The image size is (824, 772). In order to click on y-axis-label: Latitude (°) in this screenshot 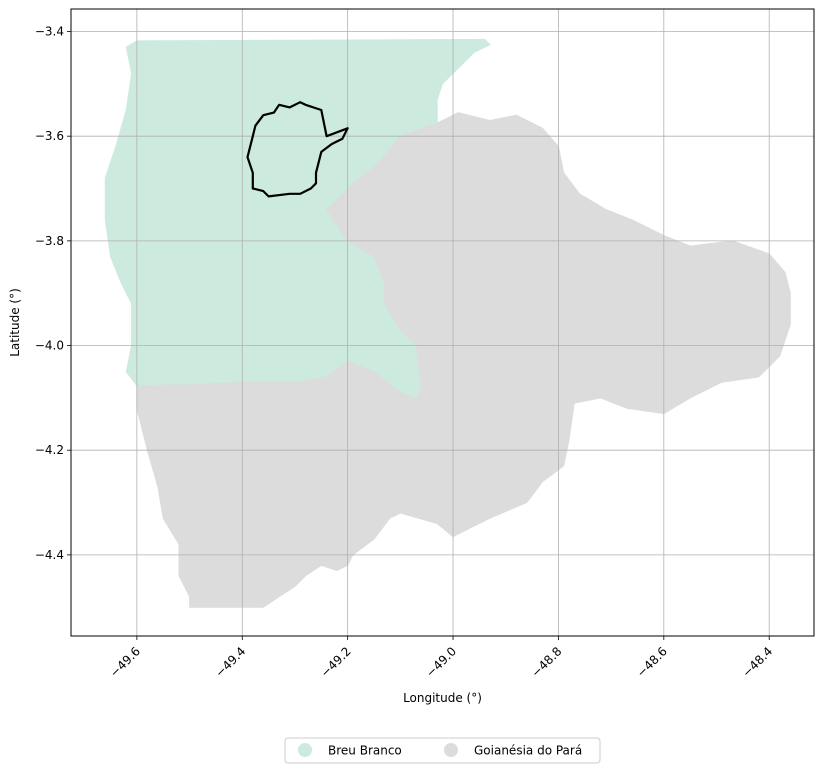, I will do `click(15, 322)`.